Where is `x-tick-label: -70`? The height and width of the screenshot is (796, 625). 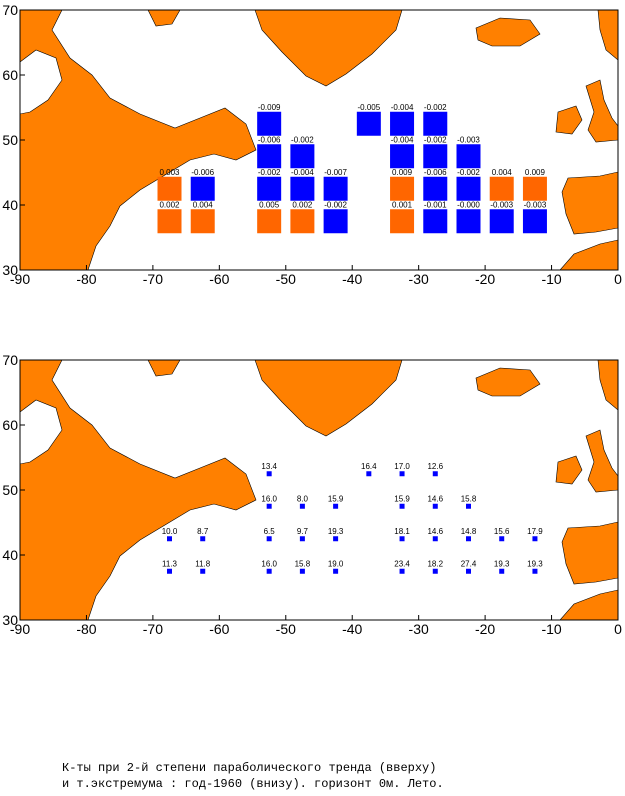
x-tick-label: -70 is located at coordinates (153, 629).